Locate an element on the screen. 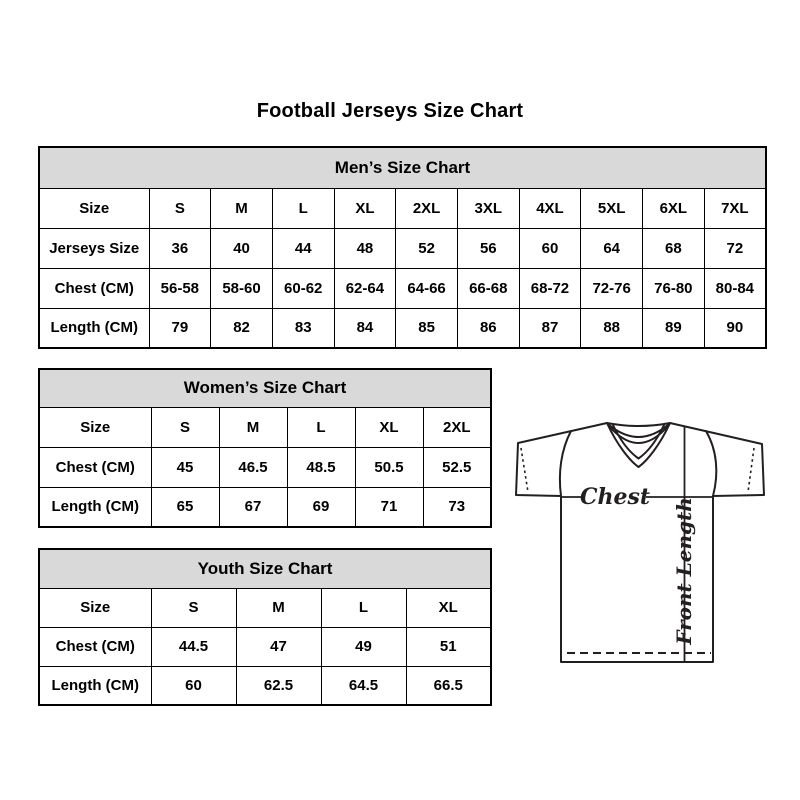 This screenshot has width=800, height=800. table-cell: 40 is located at coordinates (241, 248).